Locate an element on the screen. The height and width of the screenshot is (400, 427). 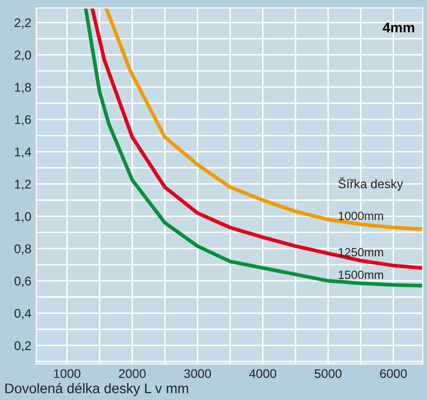
y-tick-label: 1,6 is located at coordinates (23, 120).